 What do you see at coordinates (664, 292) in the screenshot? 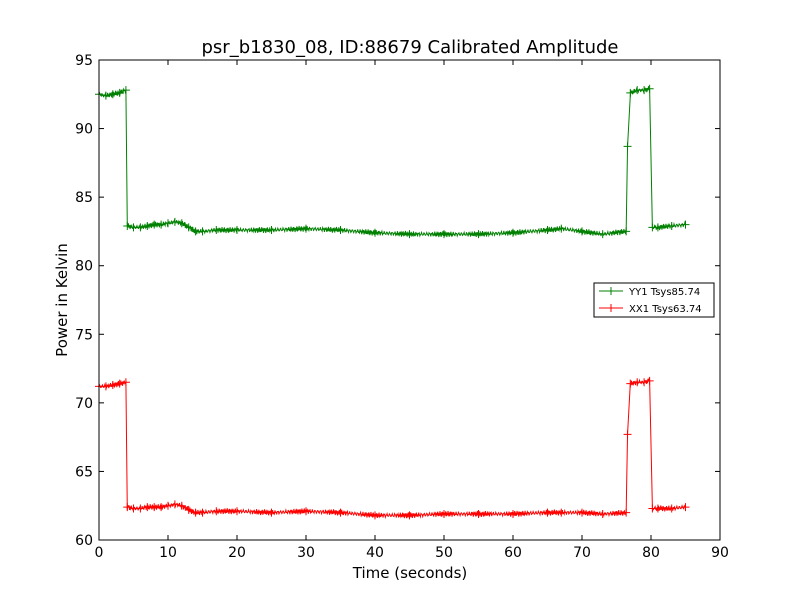
I see `legend-label-yy1: YY1 Tsys85.74` at bounding box center [664, 292].